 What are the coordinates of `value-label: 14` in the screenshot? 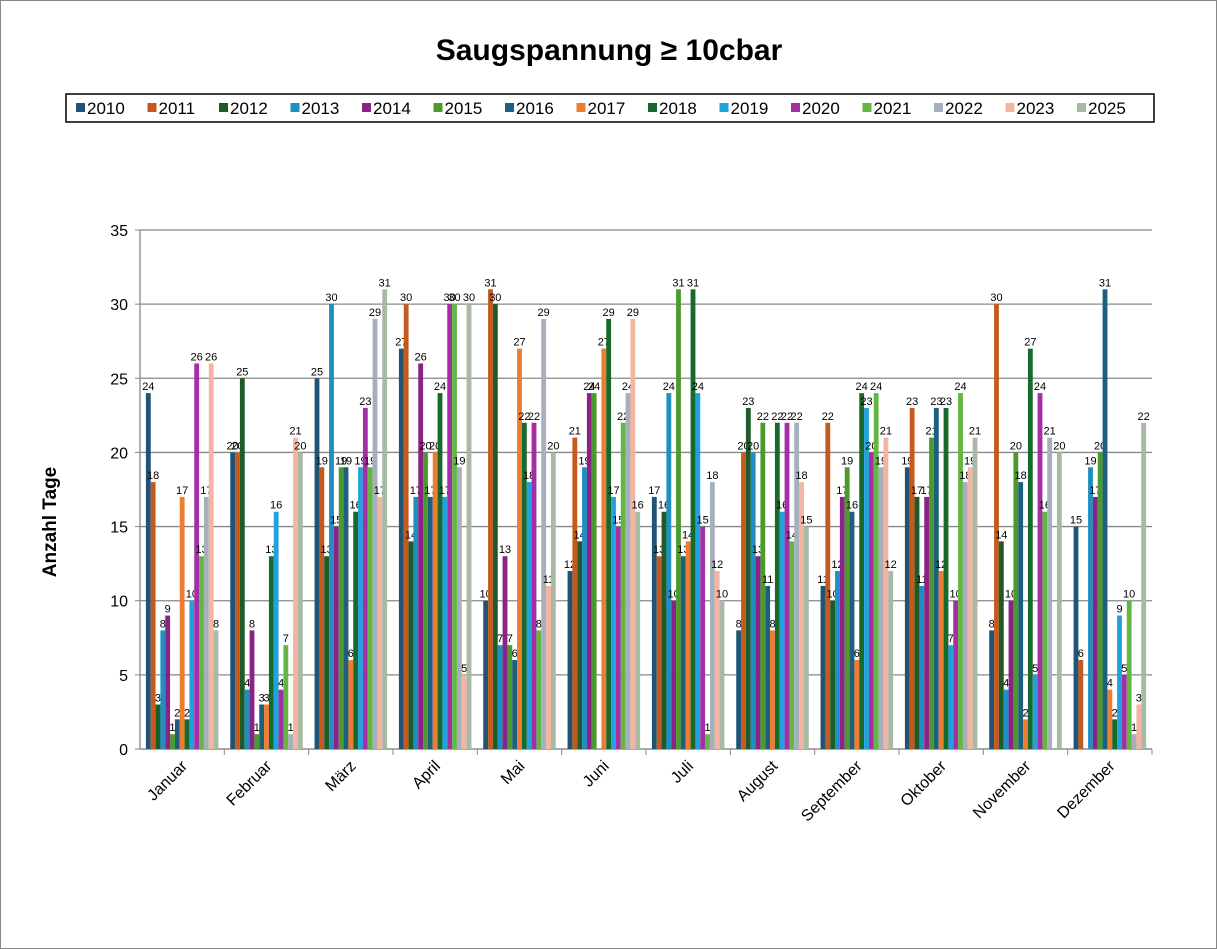 It's located at (1001, 535).